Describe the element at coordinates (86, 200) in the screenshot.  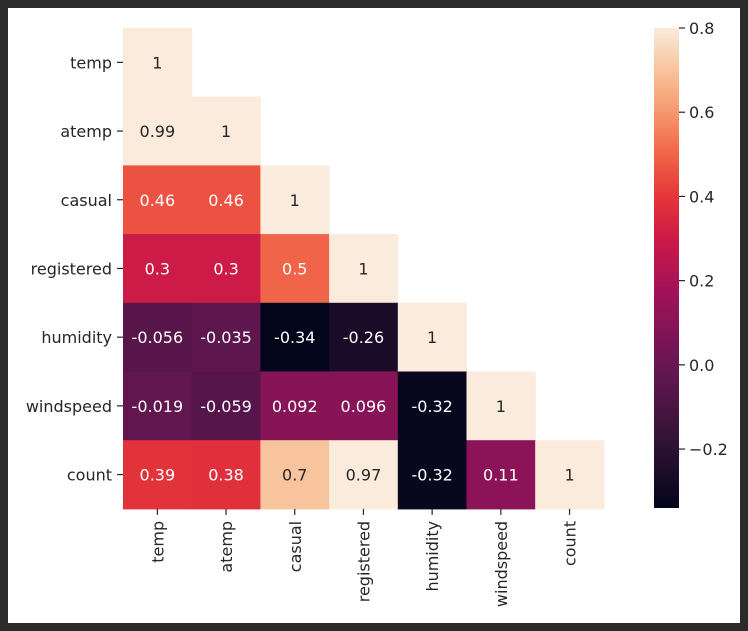
I see `y-tick-label-casual: casual` at that location.